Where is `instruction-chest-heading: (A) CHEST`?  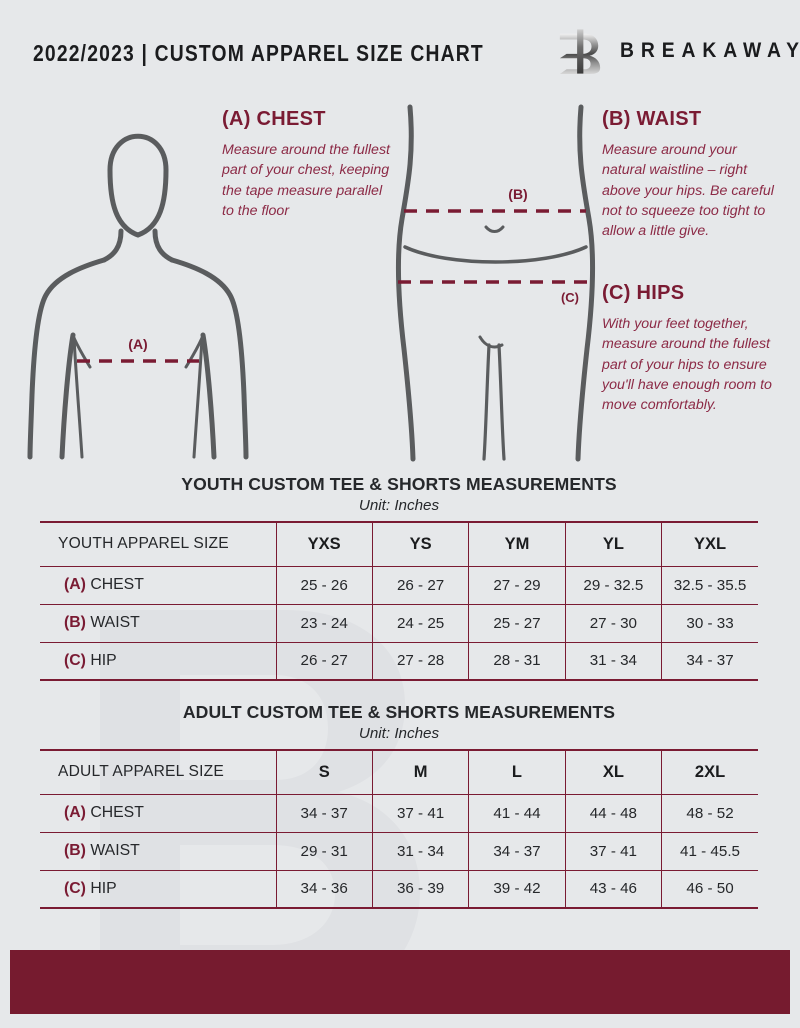
instruction-chest-heading: (A) CHEST is located at coordinates (274, 119).